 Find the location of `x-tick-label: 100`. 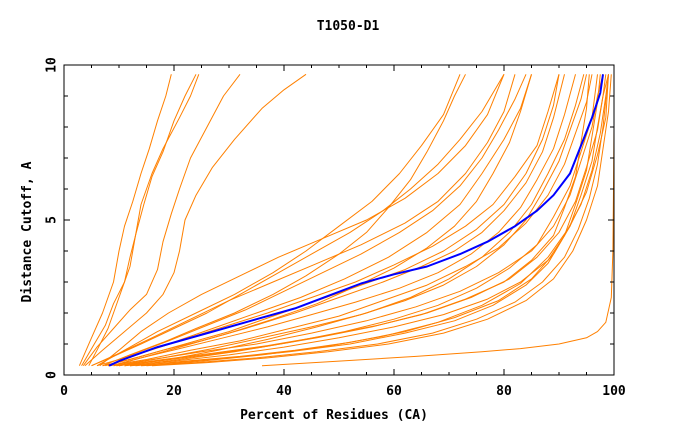

x-tick-label: 100 is located at coordinates (614, 391).